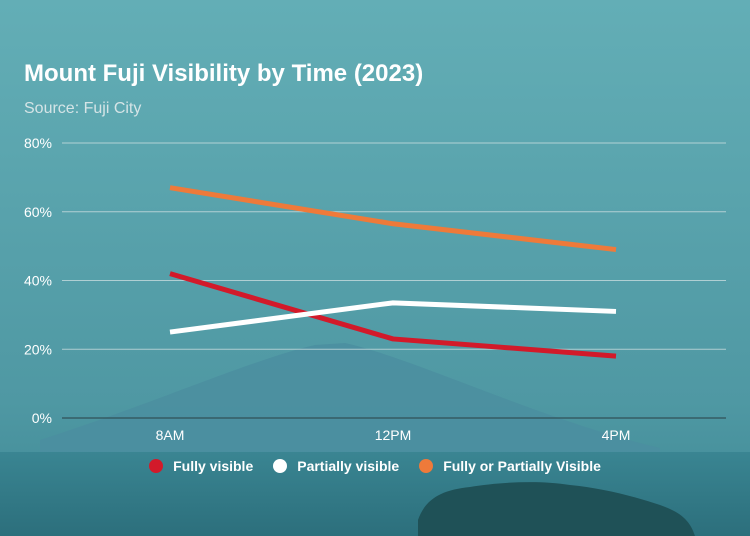  I want to click on y-tick-label: 20%, so click(38, 349).